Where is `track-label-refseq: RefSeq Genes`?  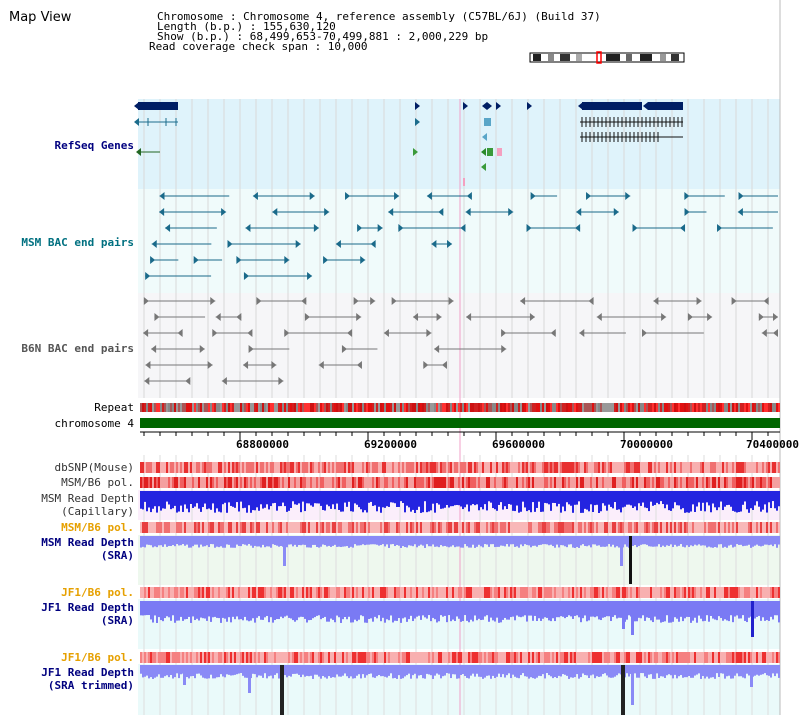
track-label-refseq: RefSeq Genes is located at coordinates (94, 145).